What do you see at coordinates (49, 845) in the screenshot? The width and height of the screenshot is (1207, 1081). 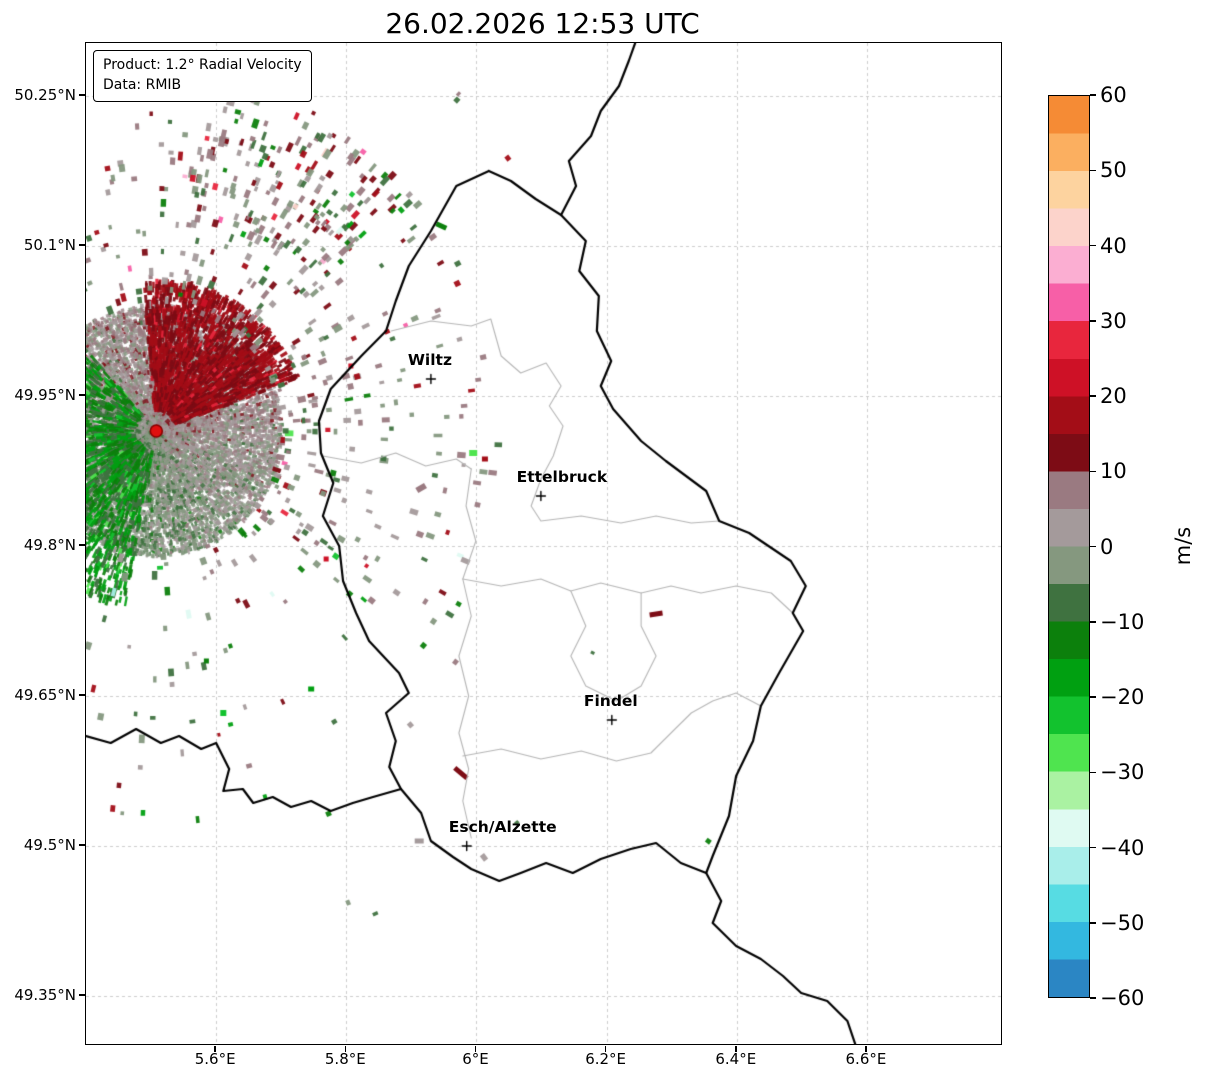 I see `y-axis-tick-label: 49.5°N` at bounding box center [49, 845].